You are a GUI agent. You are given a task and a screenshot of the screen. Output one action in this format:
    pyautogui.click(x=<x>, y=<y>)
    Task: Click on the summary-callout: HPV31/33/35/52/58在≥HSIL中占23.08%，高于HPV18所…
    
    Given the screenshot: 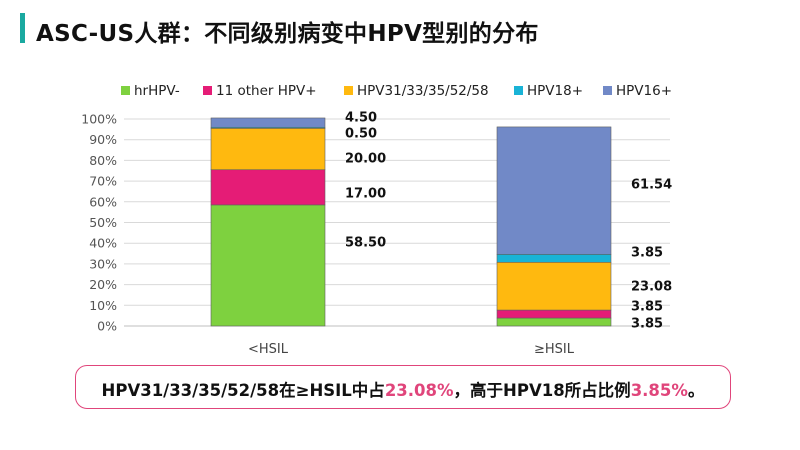 What is the action you would take?
    pyautogui.click(x=403, y=387)
    